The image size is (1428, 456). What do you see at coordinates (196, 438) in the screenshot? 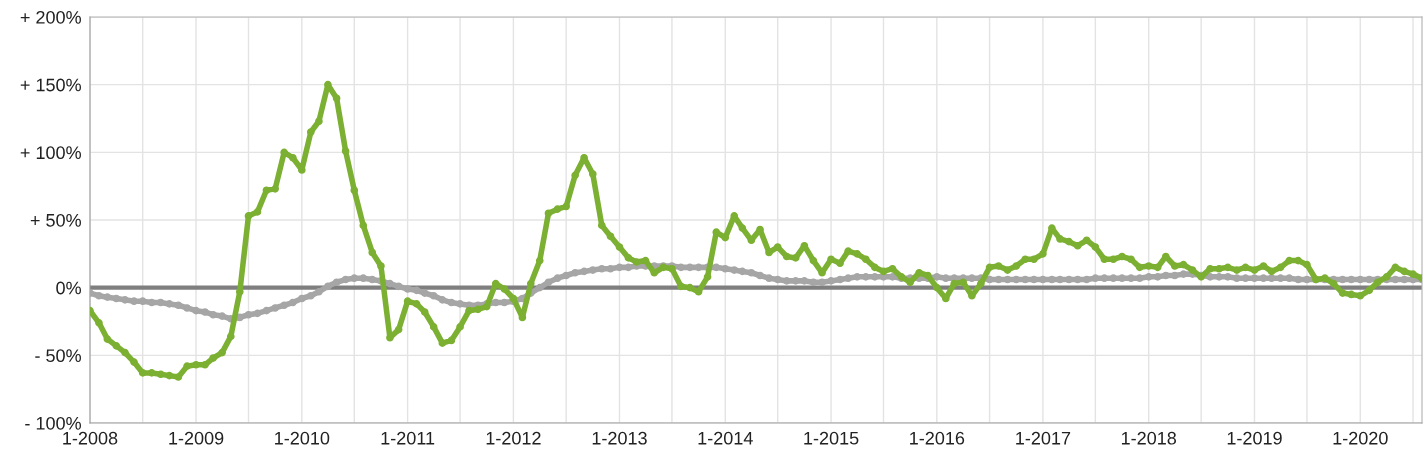
I see `x-tick-label: 1-2009` at bounding box center [196, 438].